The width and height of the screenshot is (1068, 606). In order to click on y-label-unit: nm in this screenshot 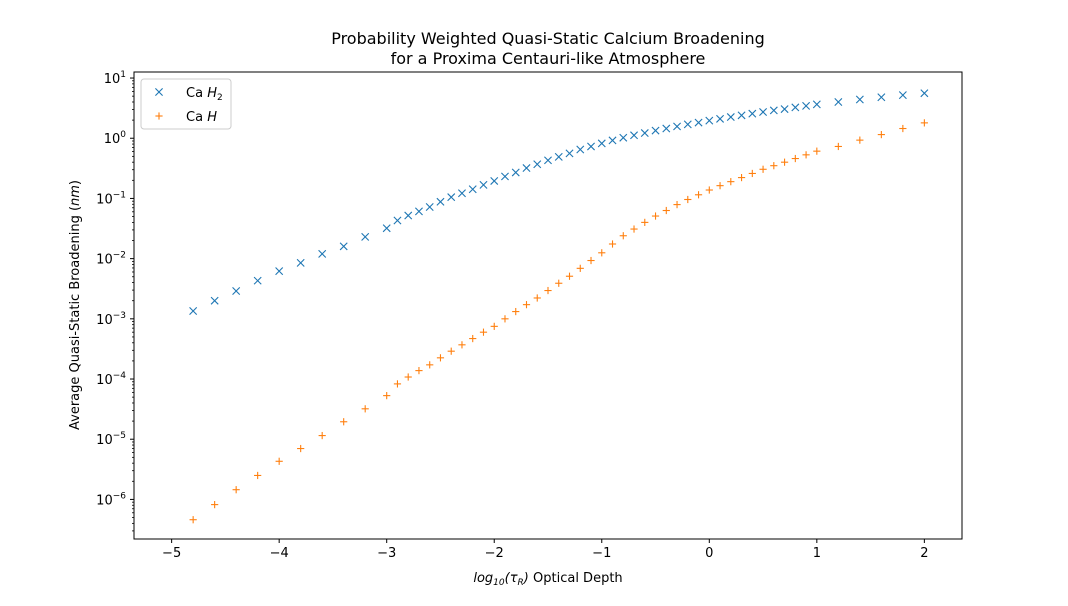, I will do `click(75, 195)`.